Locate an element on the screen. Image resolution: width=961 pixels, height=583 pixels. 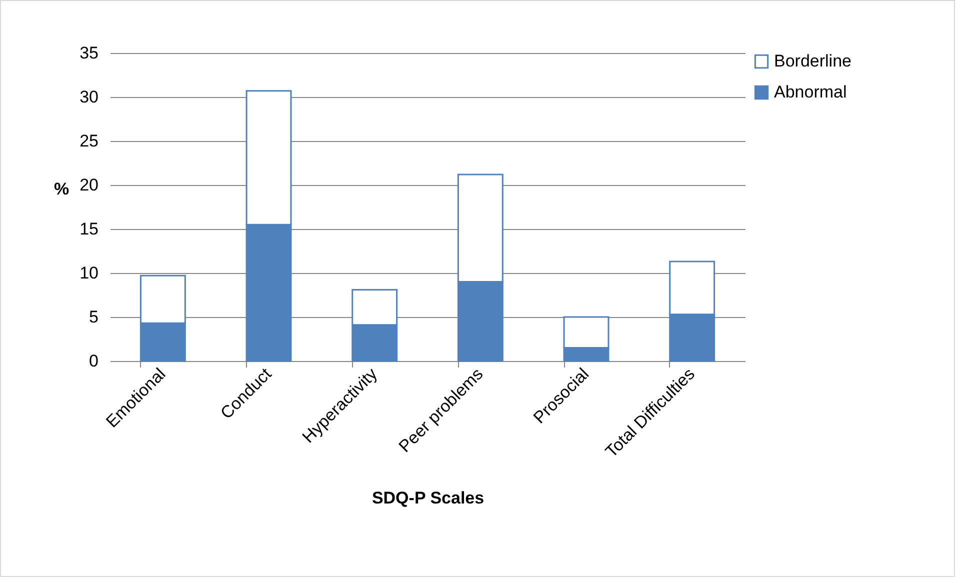
legend-label: Abnormal is located at coordinates (810, 92).